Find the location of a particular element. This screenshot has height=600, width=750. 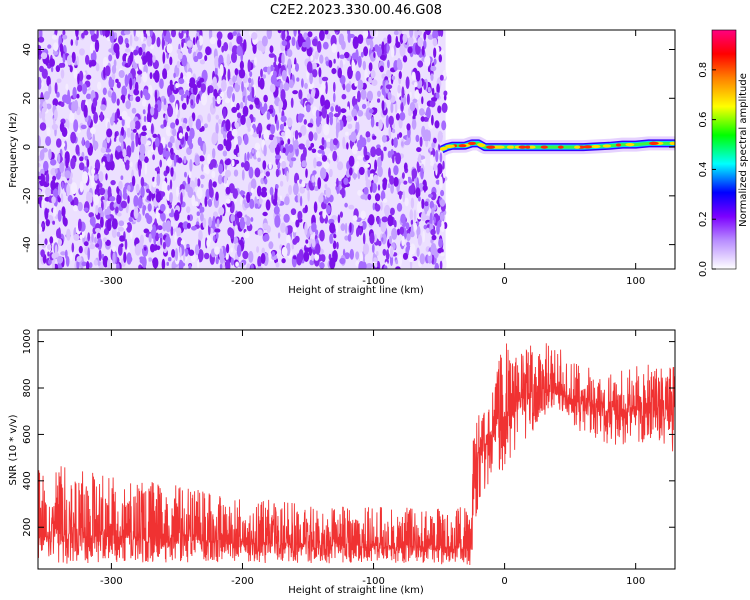

track-peak is located at coordinates (544, 147).